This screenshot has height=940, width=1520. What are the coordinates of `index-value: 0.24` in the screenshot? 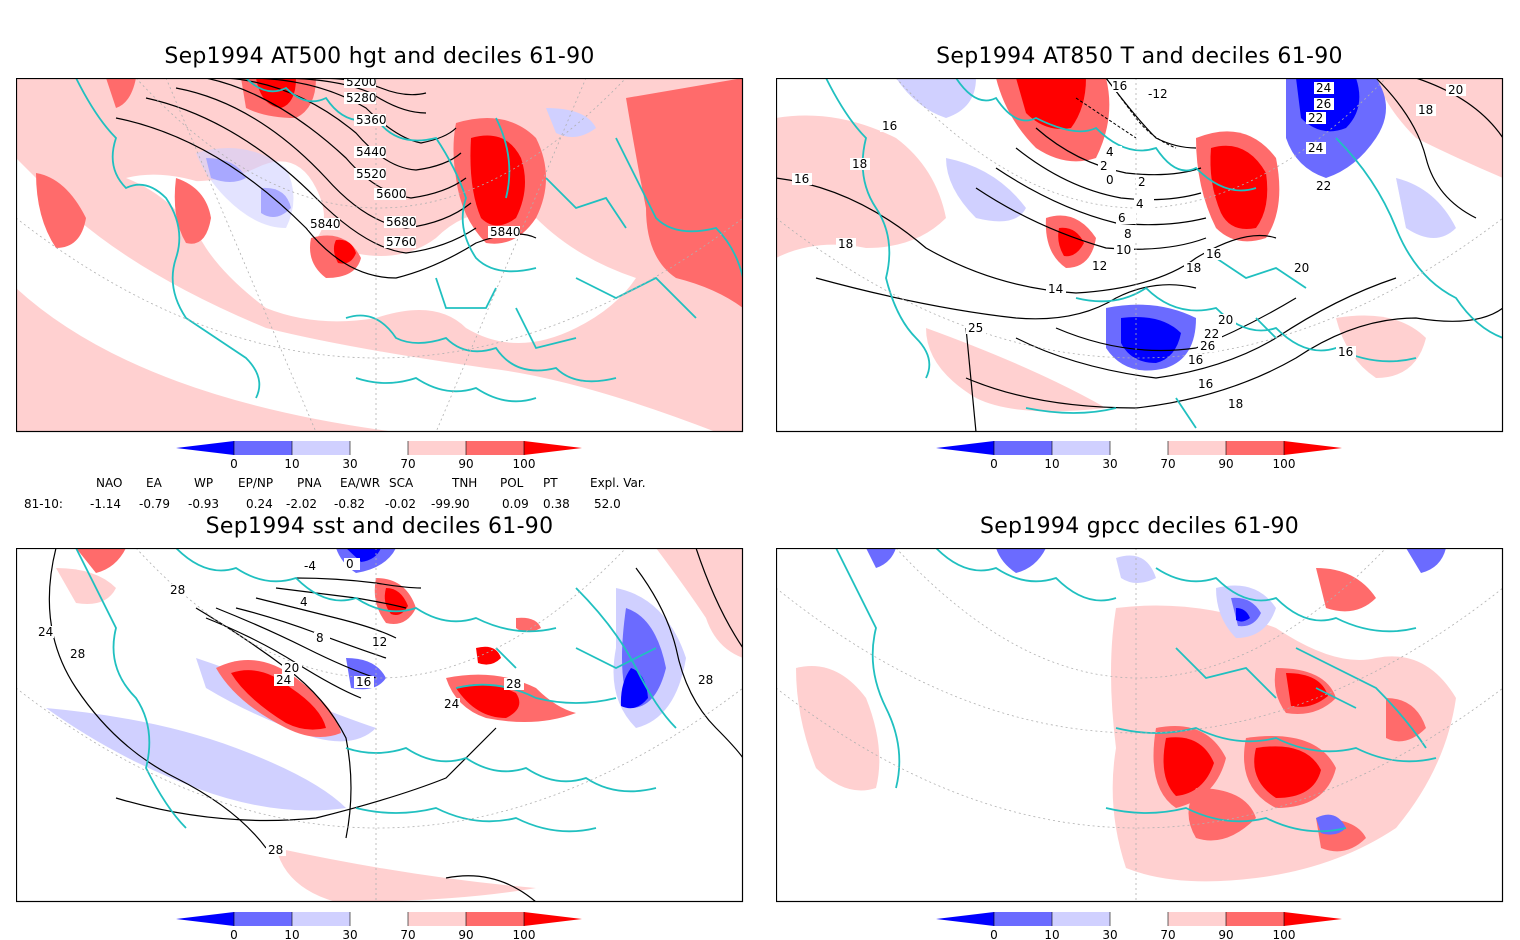 It's located at (259, 504).